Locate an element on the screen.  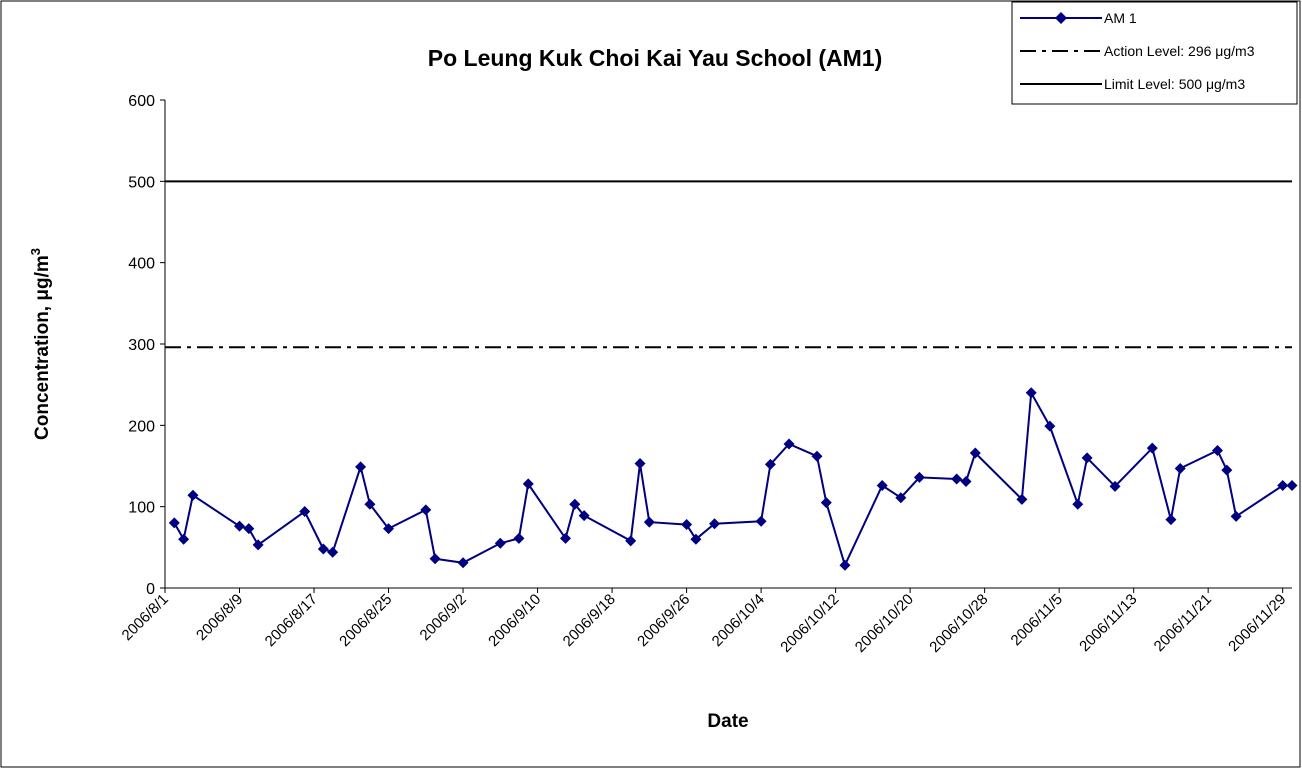
chart-title: Po Leung Kuk Choi Kai Yau School (AM1) is located at coordinates (655, 58).